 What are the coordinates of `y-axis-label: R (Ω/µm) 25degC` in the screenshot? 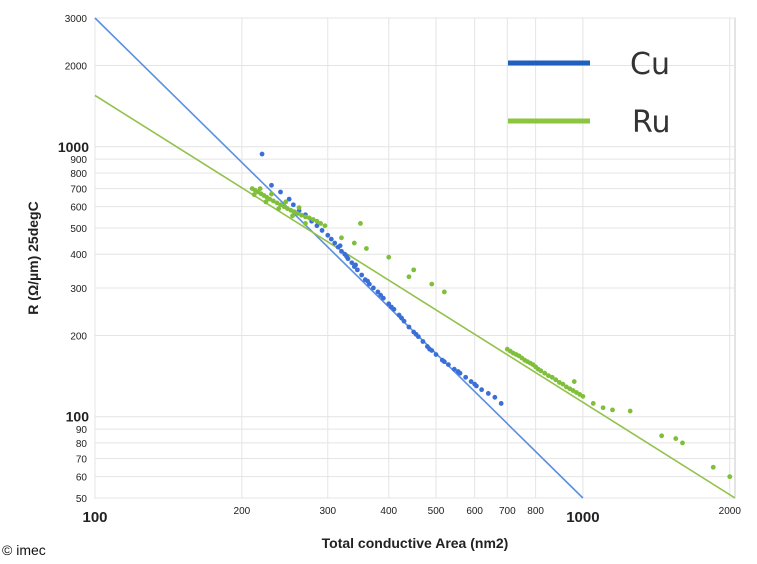 It's located at (33, 257).